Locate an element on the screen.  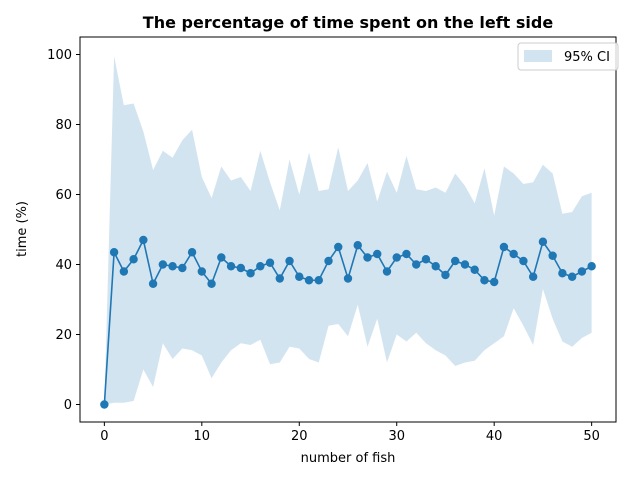
x-axis-ticks: 0 10 20 30 40 50 is located at coordinates (350, 433).